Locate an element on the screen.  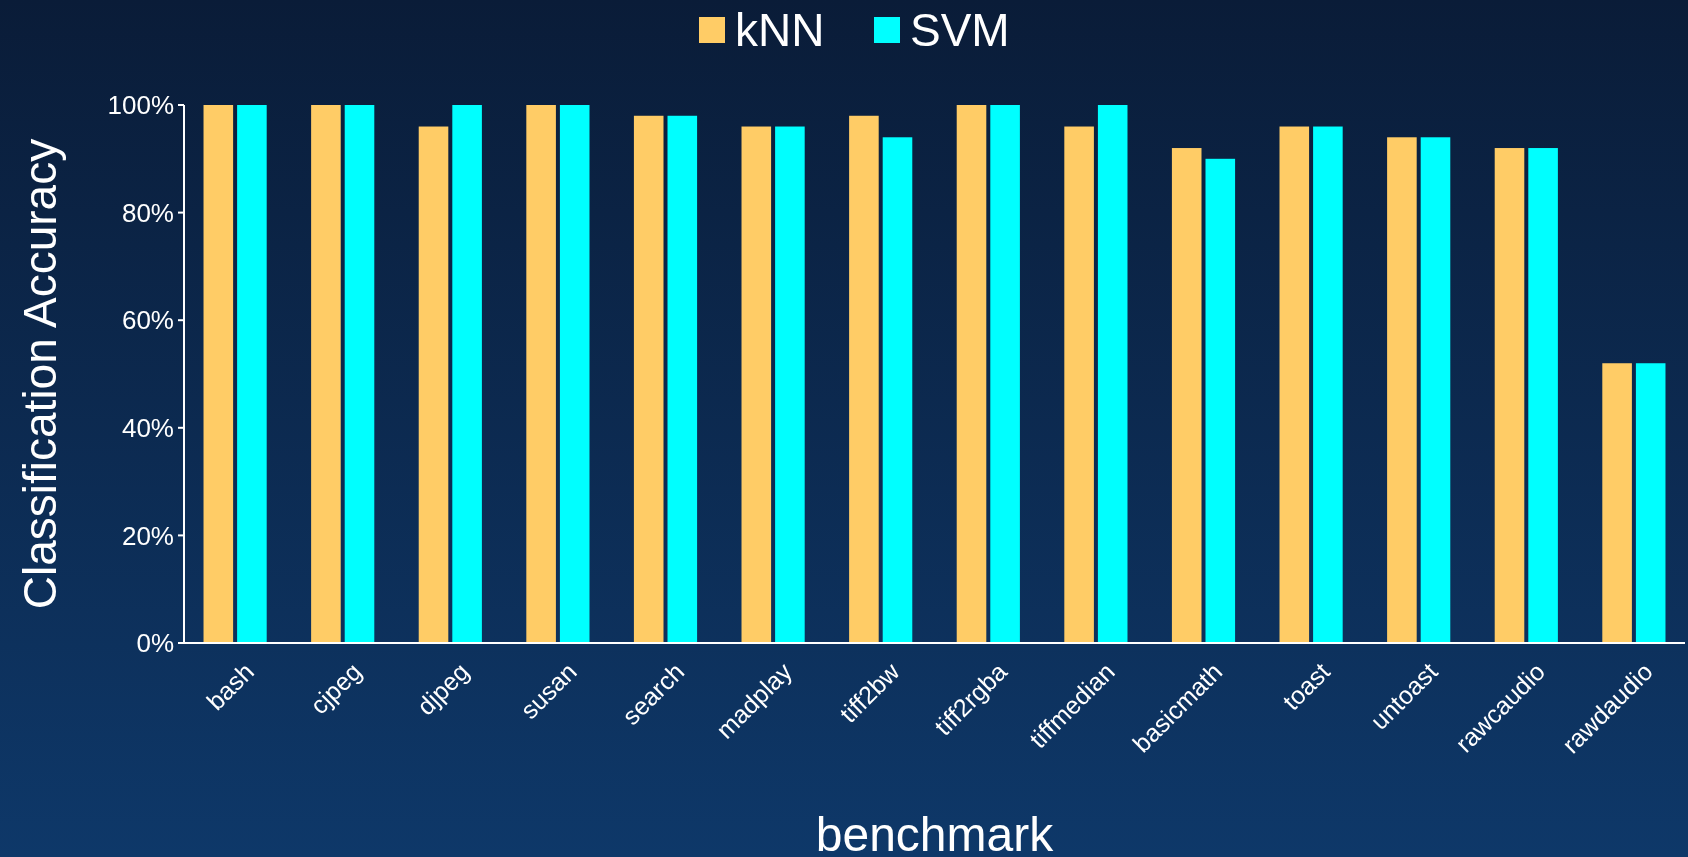
y-tick-label: 80% is located at coordinates (147, 212).